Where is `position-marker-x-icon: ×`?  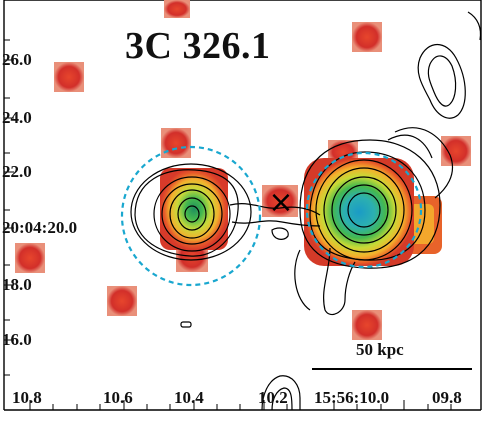
position-marker-x-icon: × is located at coordinates (280, 202).